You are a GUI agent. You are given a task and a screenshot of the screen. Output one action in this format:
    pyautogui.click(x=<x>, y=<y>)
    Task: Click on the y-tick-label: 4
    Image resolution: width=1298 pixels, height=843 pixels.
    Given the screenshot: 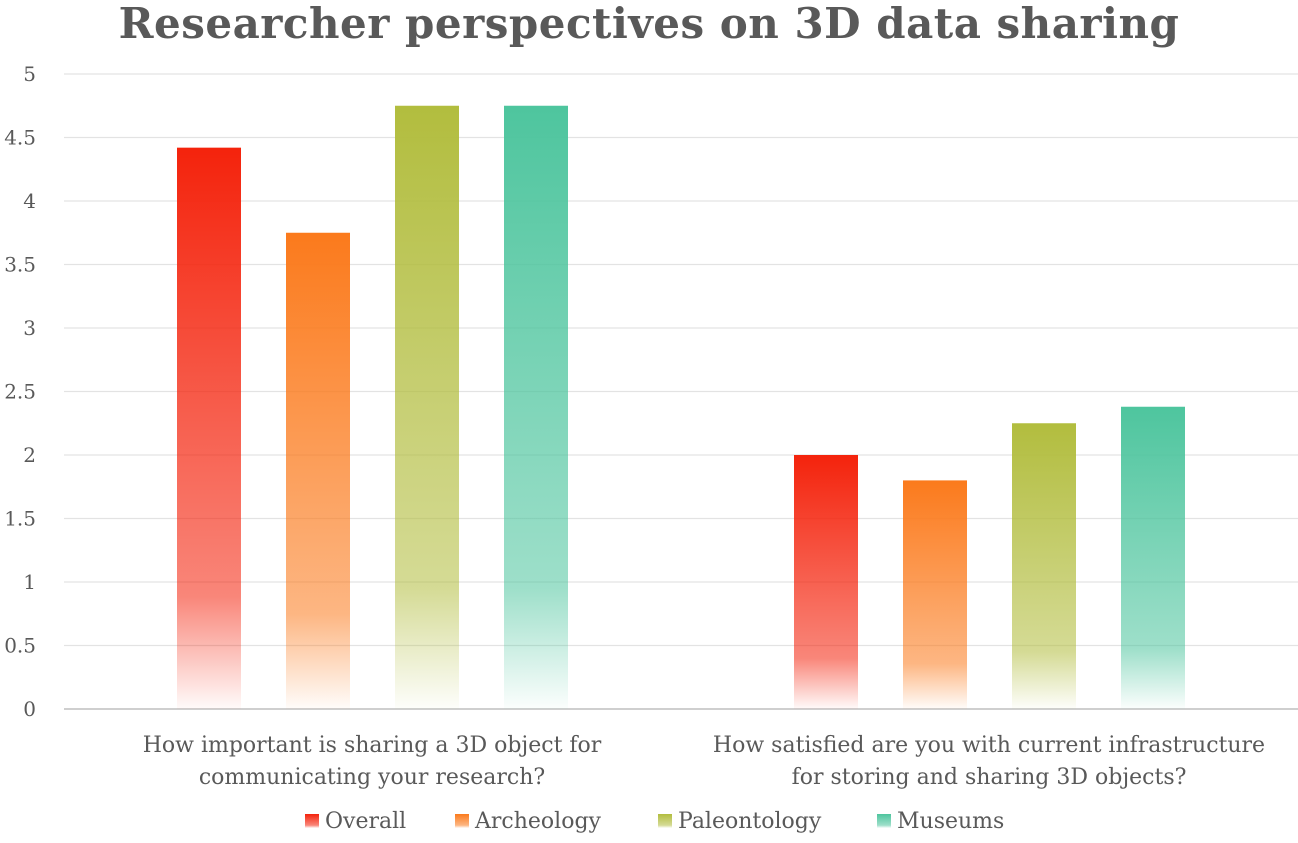 What is the action you would take?
    pyautogui.click(x=29, y=201)
    